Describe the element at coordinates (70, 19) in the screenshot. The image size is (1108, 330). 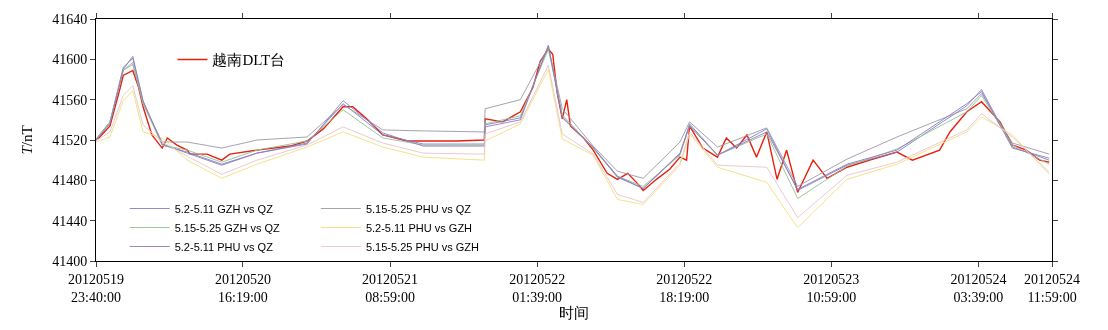
I see `y-tick-label: 41640` at that location.